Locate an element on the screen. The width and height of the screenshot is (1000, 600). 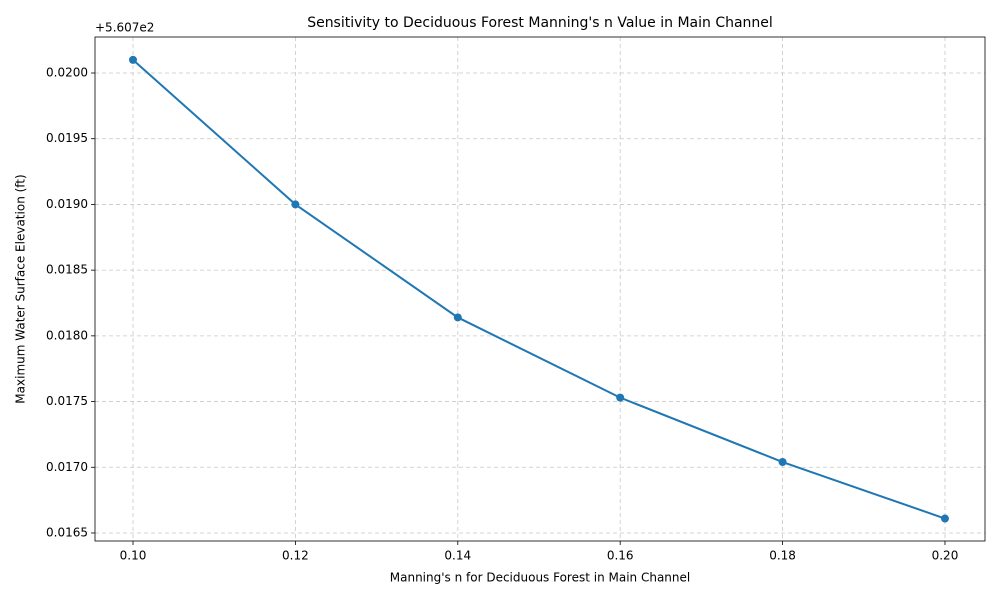
x-tick-label: 0.10 is located at coordinates (133, 556).